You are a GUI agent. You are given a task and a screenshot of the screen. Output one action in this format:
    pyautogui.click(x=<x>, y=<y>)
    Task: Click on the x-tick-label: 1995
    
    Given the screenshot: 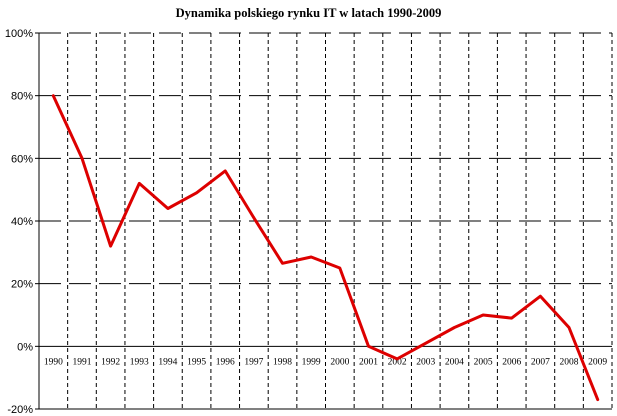 What is the action you would take?
    pyautogui.click(x=196, y=362)
    